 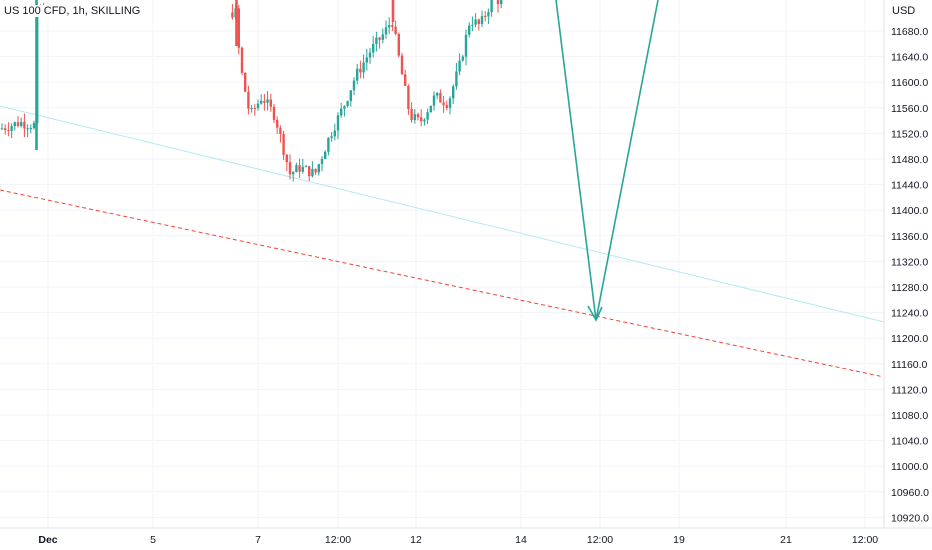 I want to click on projection-arrow-head, so click(x=595, y=313).